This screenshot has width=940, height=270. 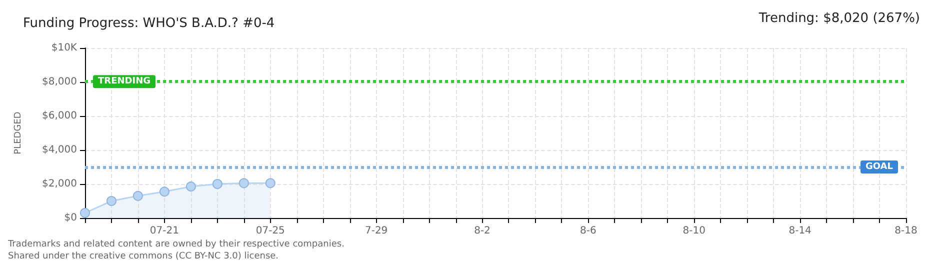 What do you see at coordinates (906, 231) in the screenshot?
I see `x-tick-label: 8-18` at bounding box center [906, 231].